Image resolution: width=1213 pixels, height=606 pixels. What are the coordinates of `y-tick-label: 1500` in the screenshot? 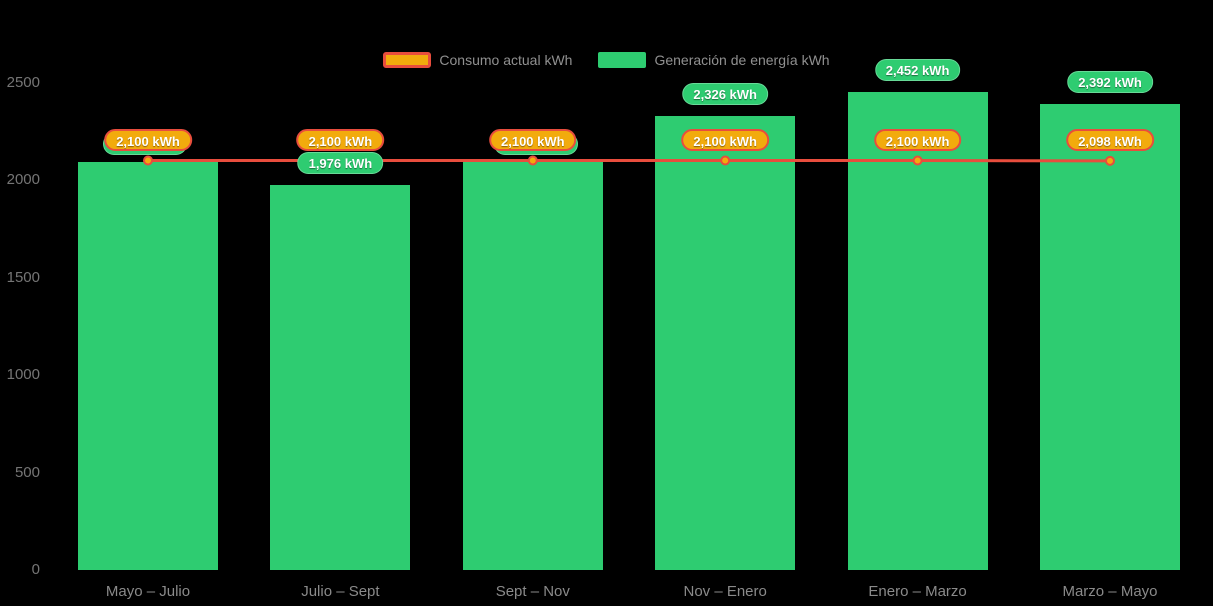 It's located at (23, 277).